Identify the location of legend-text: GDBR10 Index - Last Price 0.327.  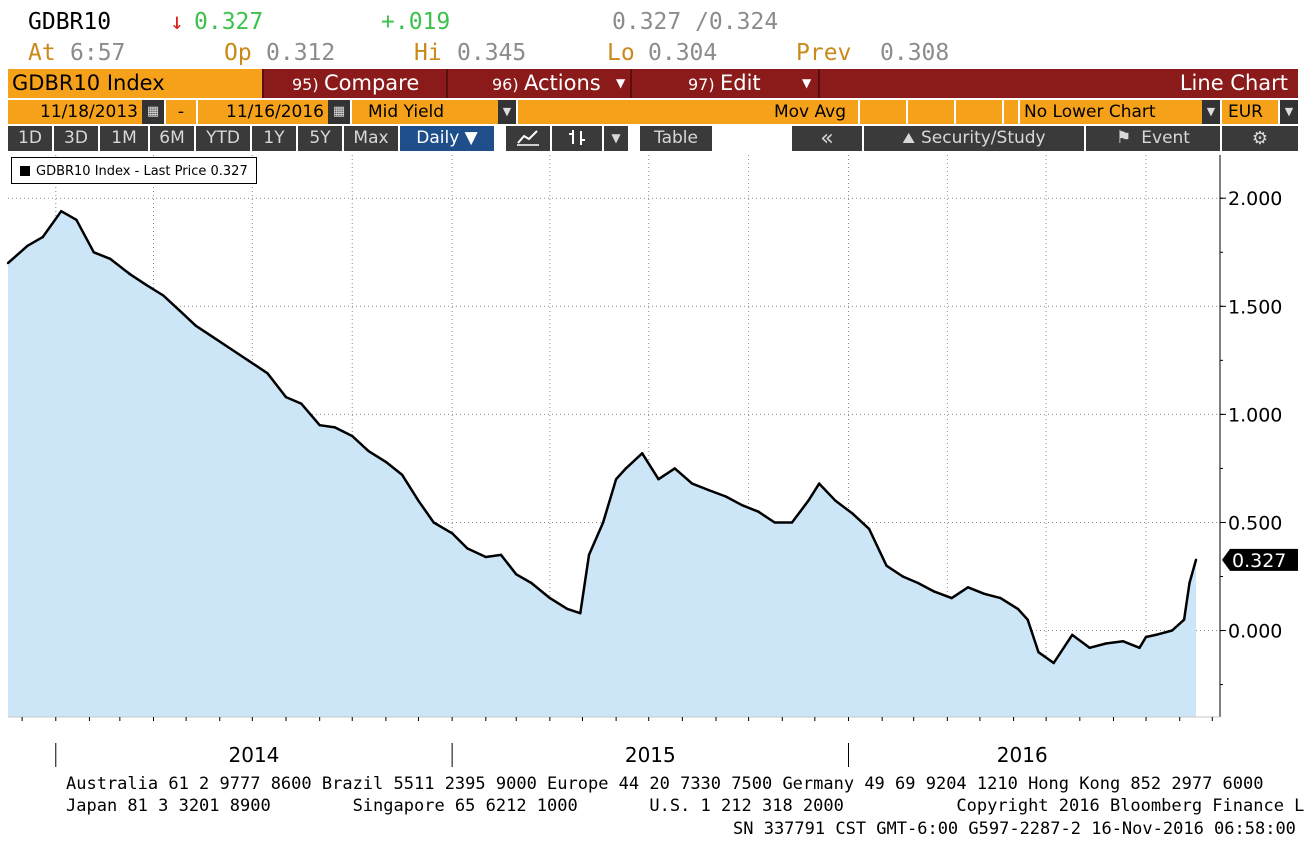
(142, 171).